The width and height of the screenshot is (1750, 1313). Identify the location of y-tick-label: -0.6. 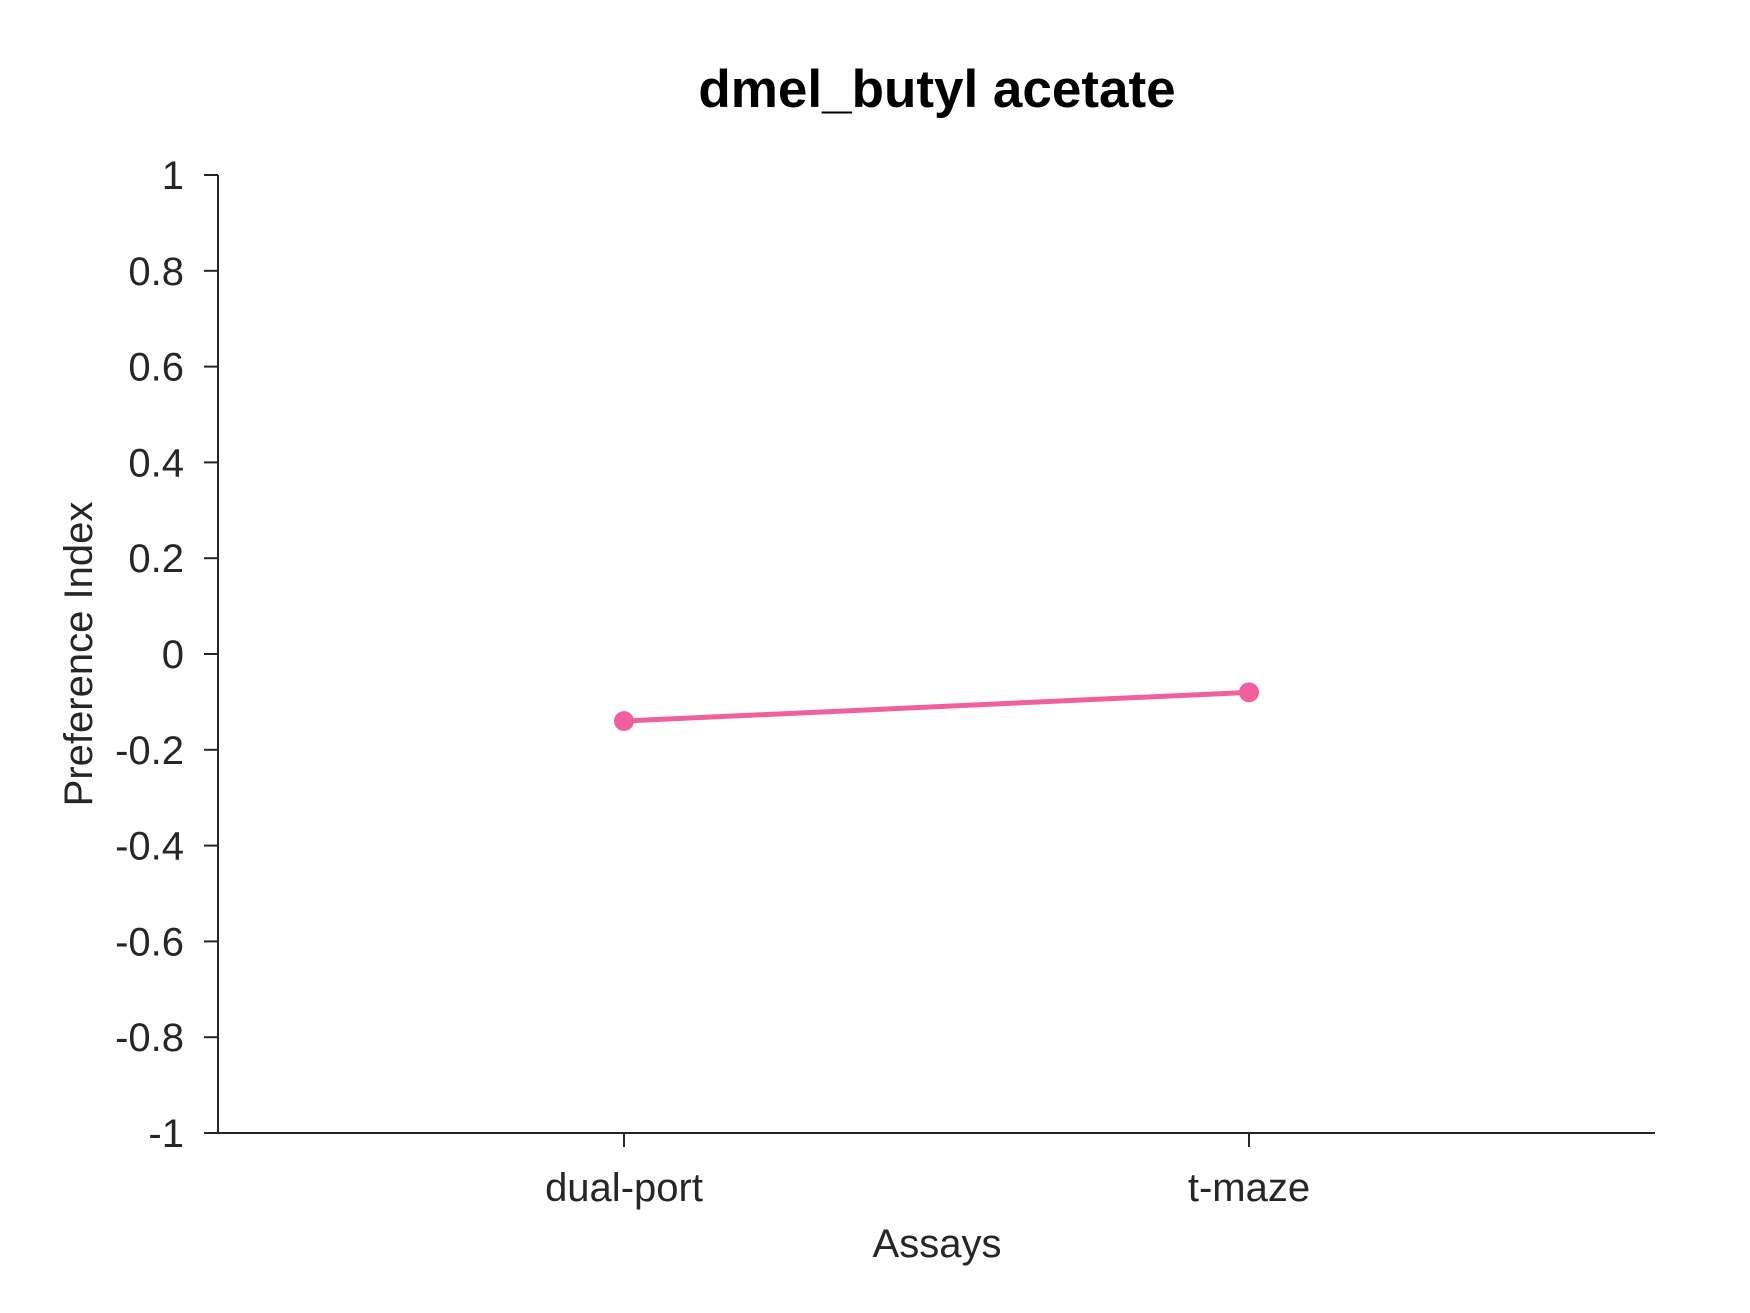
(149, 942).